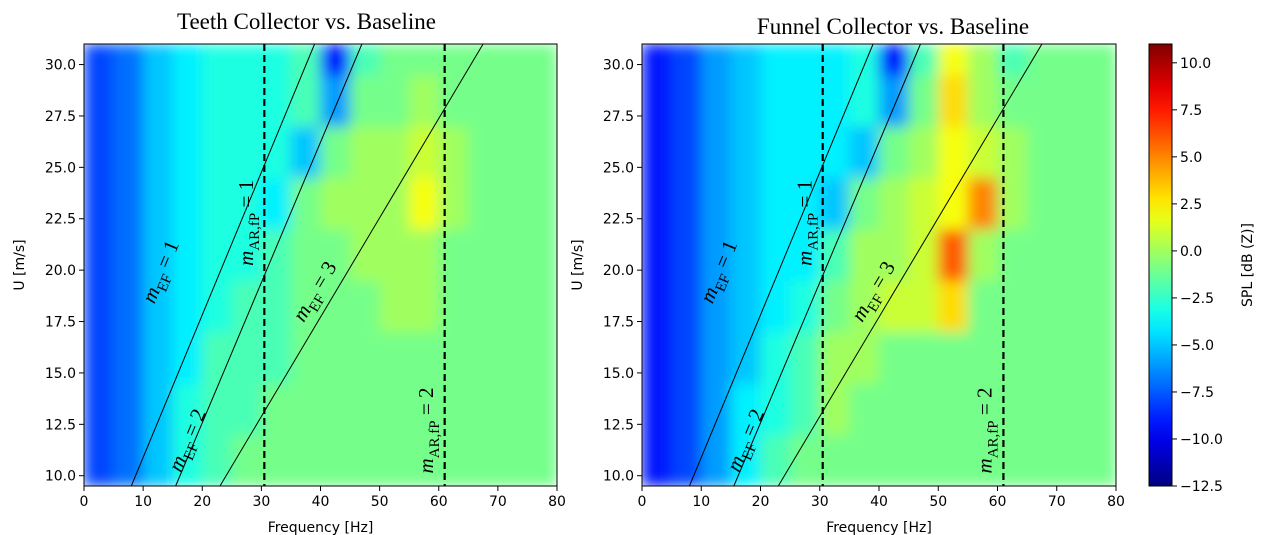  I want to click on colorbar-tick-label: −10.0, so click(1201, 440).